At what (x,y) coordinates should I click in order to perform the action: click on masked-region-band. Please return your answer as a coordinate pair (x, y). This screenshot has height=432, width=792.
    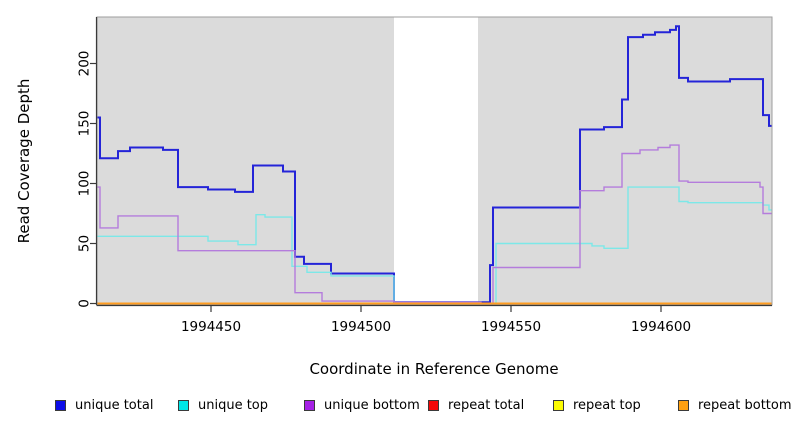
    Looking at the image, I should click on (436, 161).